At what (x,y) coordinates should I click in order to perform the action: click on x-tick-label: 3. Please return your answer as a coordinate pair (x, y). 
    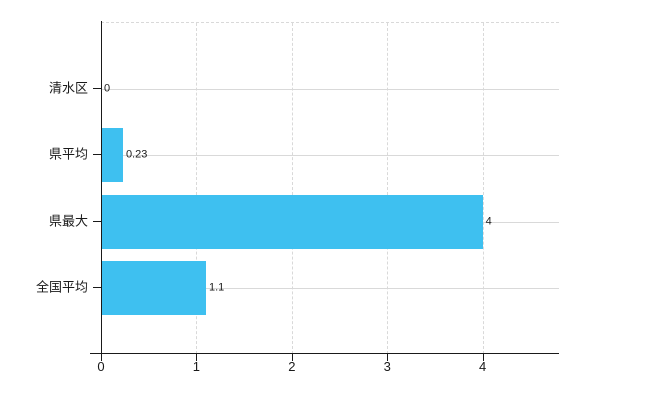
    Looking at the image, I should click on (387, 366).